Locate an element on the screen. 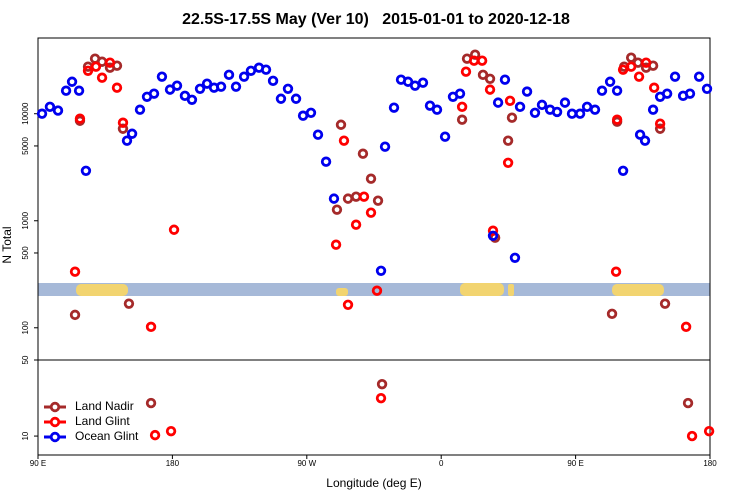 The width and height of the screenshot is (750, 500). legend-label: Land Glint is located at coordinates (102, 421).